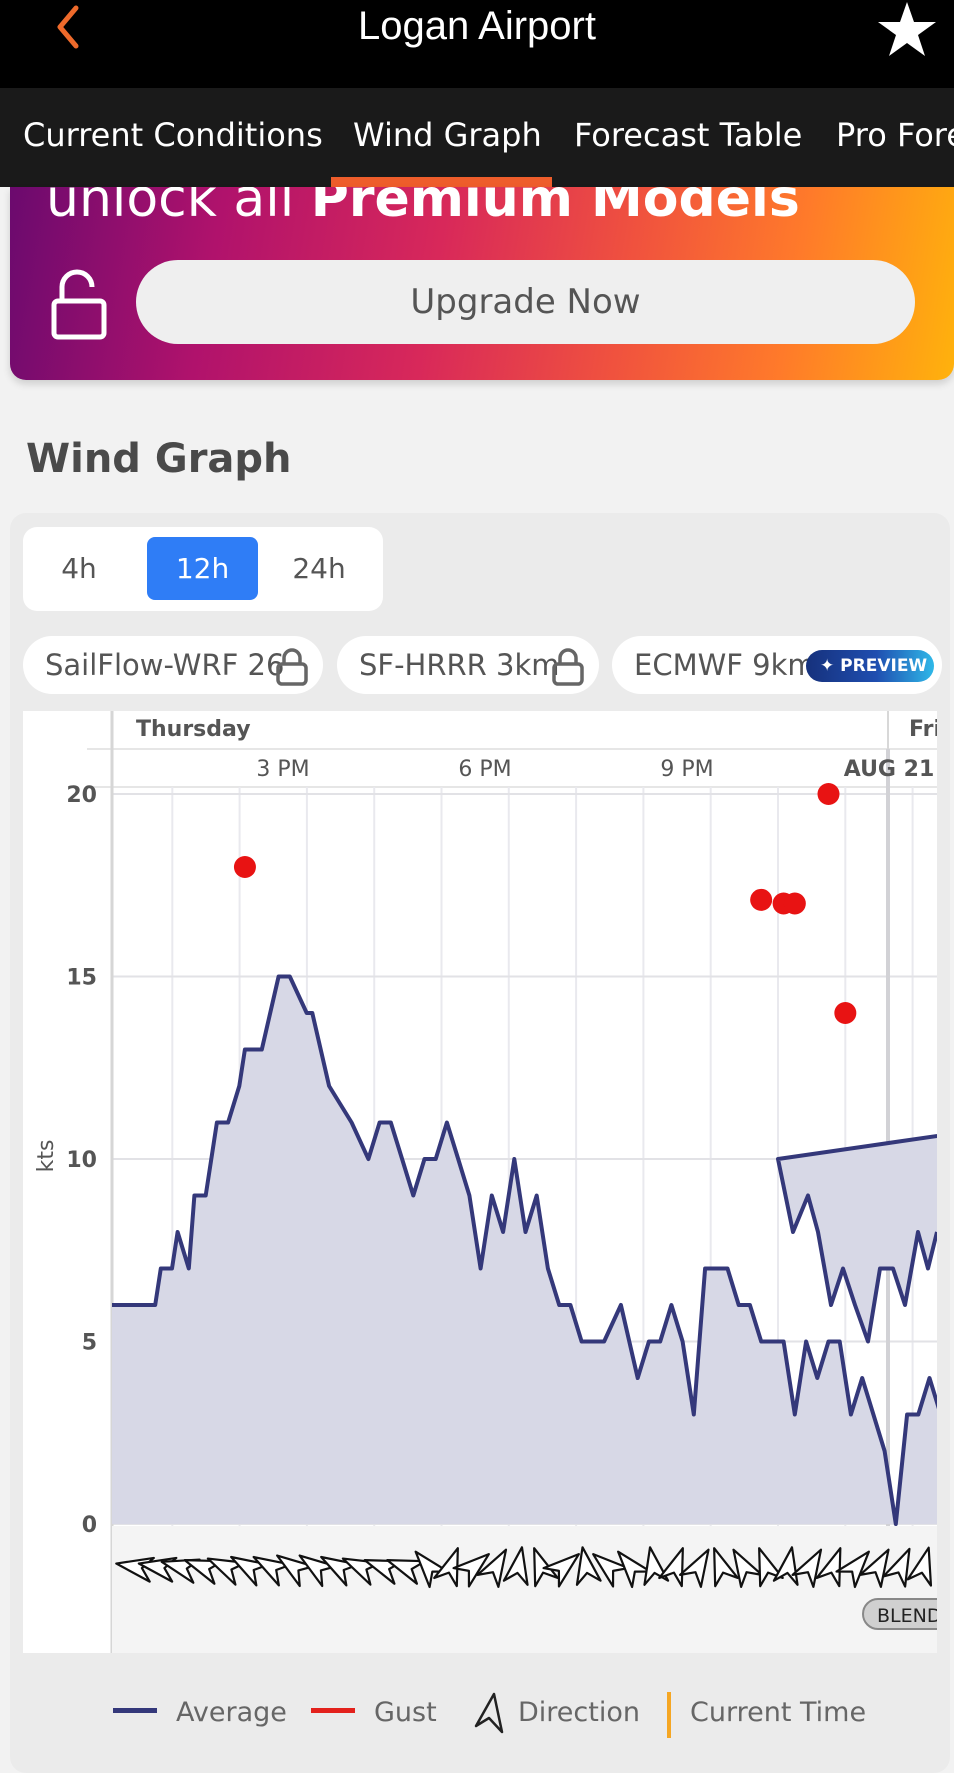  I want to click on banner-text-prefix: unlock all, so click(170, 208).